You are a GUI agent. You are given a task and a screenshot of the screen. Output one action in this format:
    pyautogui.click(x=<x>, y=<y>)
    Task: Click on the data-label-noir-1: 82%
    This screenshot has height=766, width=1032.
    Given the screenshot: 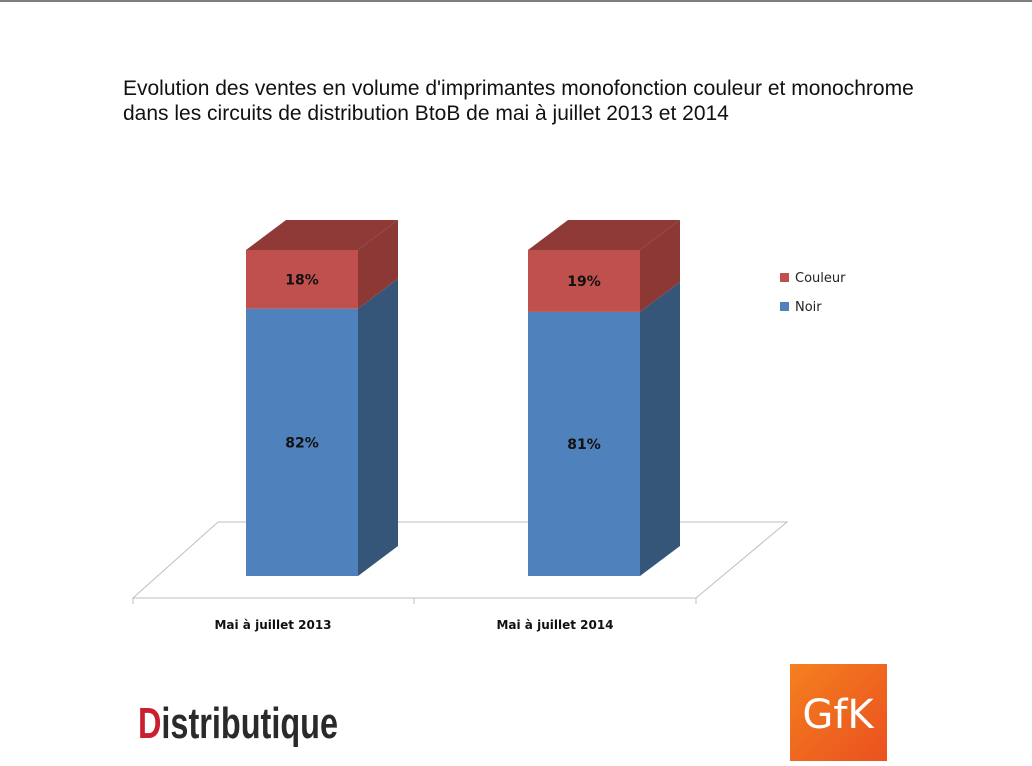 What is the action you would take?
    pyautogui.click(x=302, y=443)
    